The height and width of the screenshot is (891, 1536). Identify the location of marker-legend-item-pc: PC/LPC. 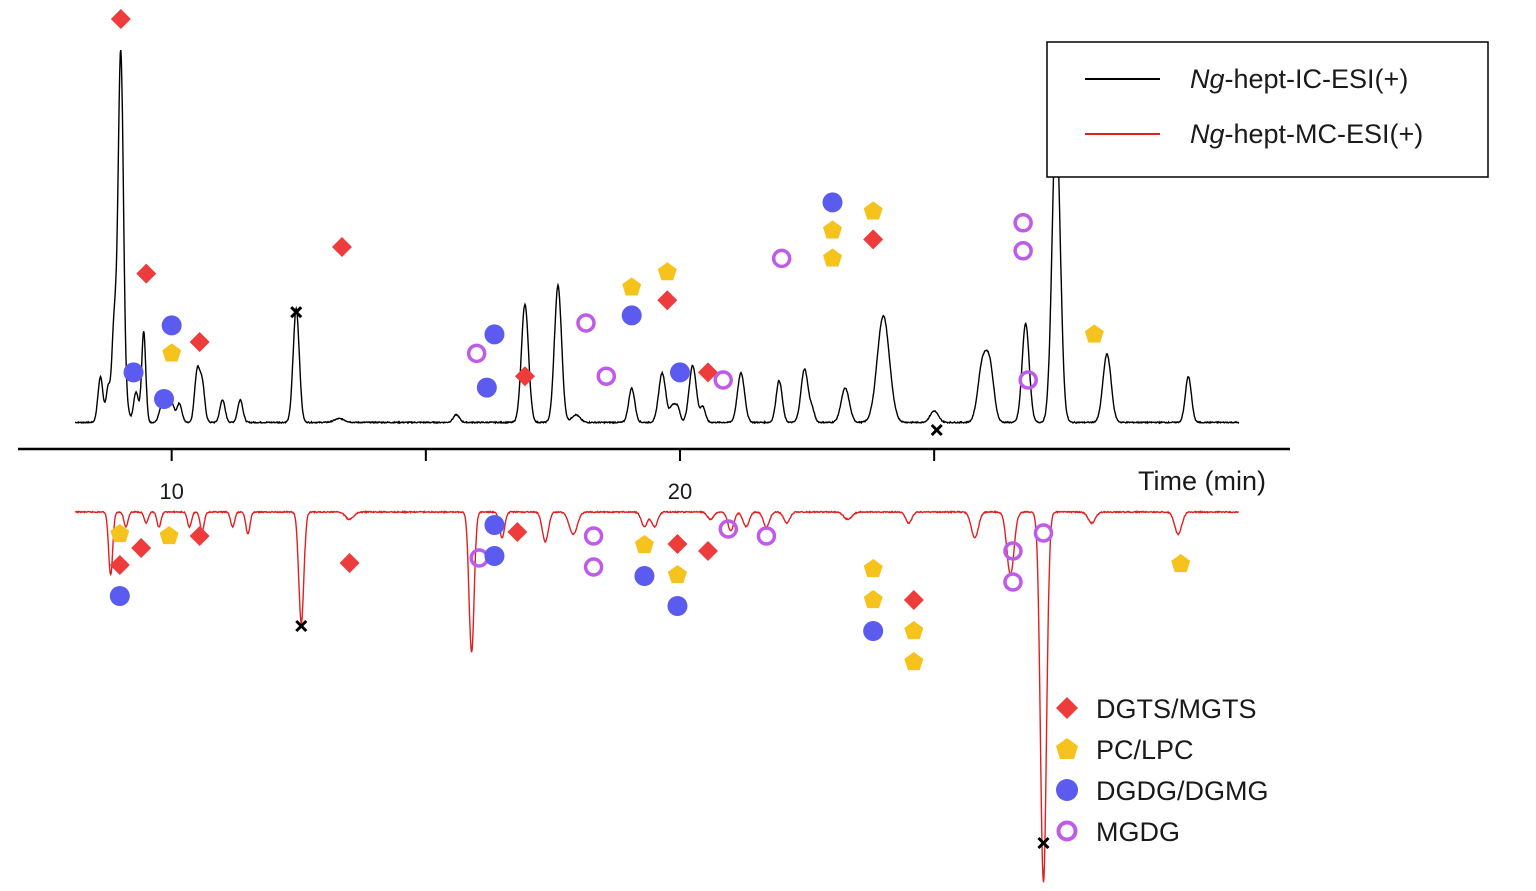
(1125, 750).